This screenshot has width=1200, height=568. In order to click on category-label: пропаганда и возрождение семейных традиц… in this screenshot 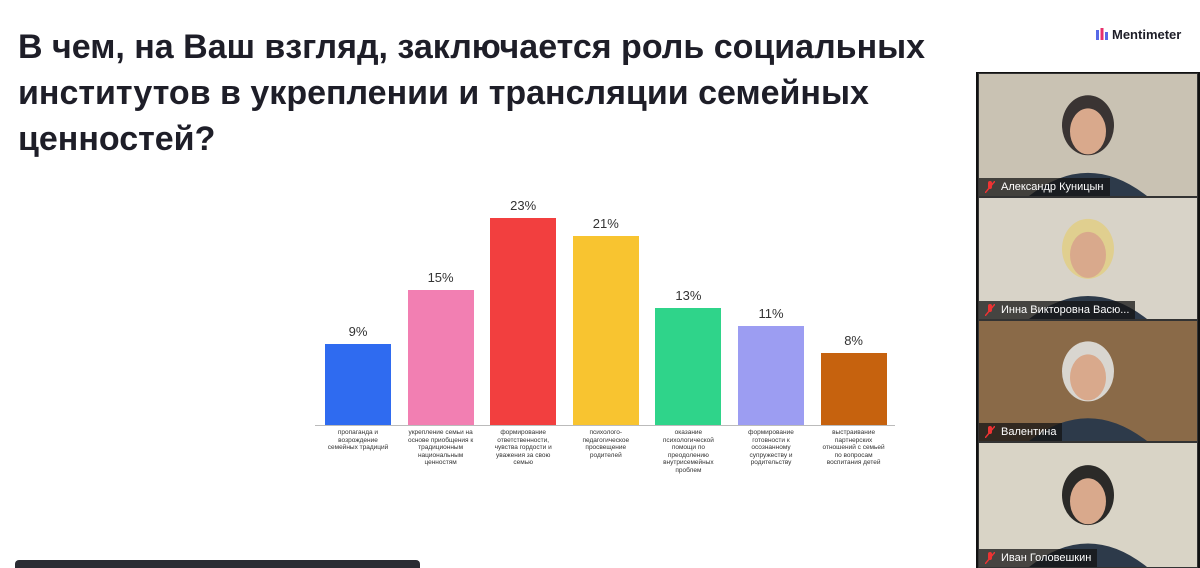, I will do `click(358, 440)`.